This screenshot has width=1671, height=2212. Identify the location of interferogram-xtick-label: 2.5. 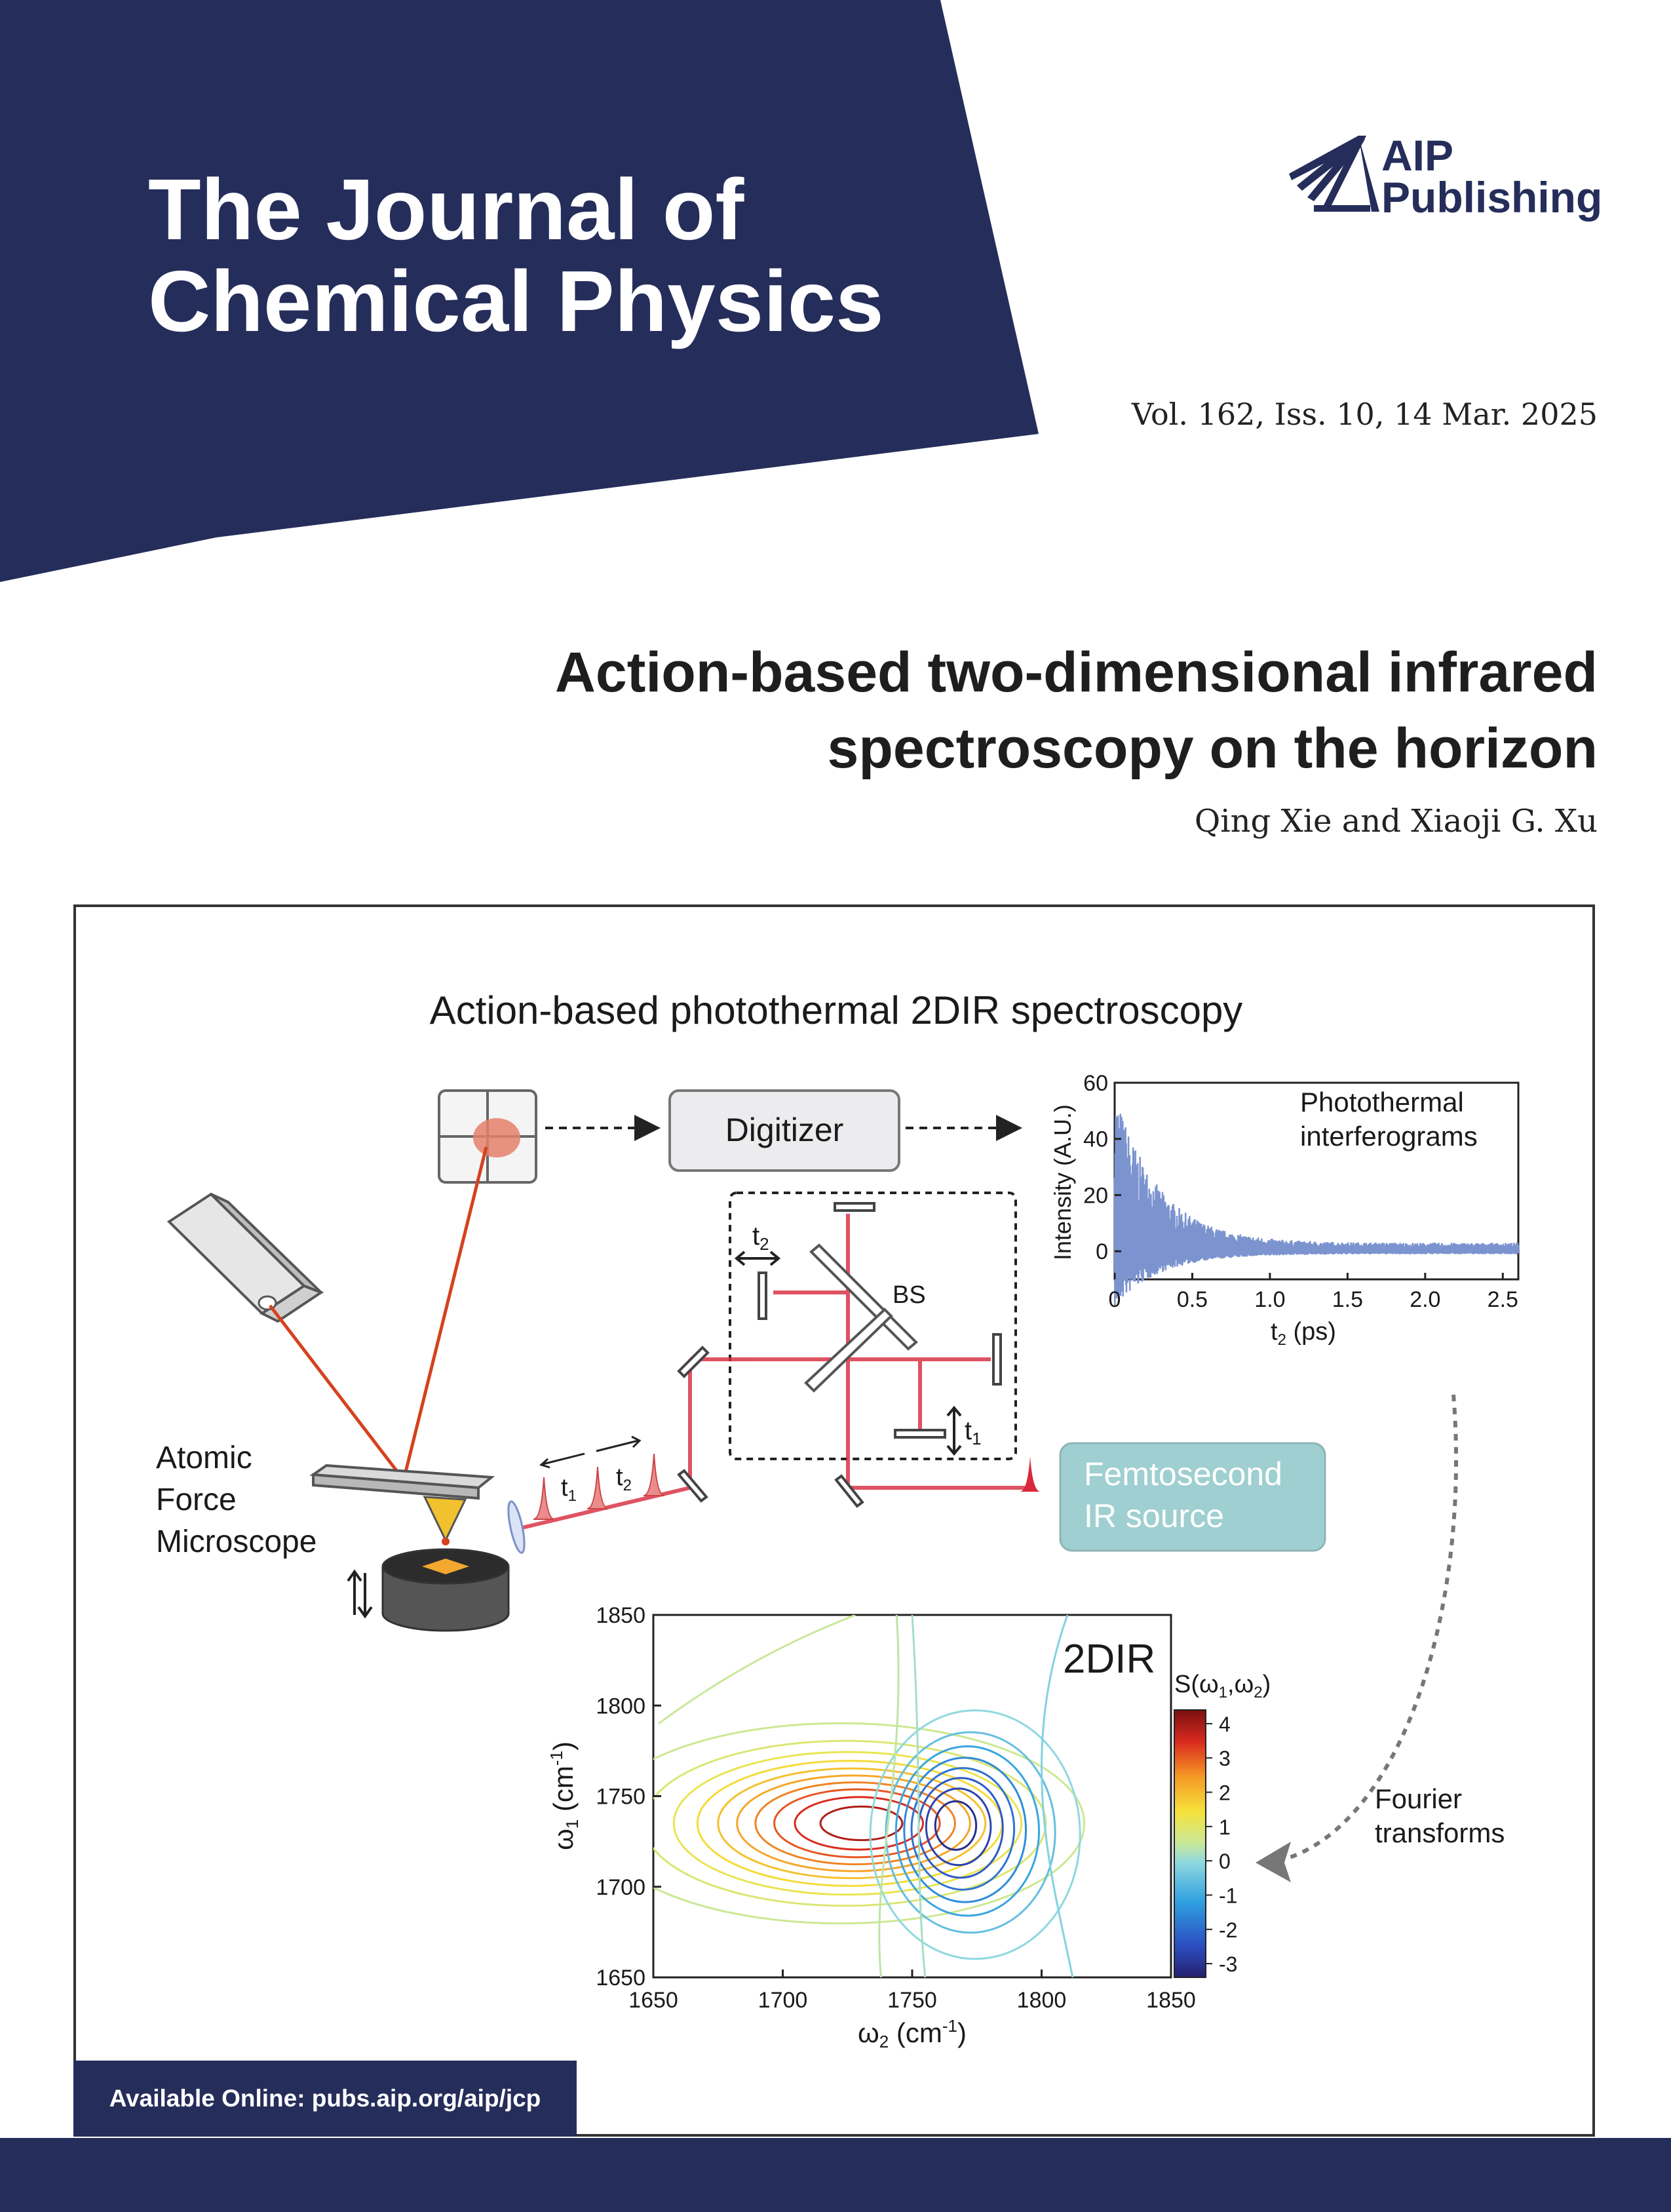
(1503, 1299).